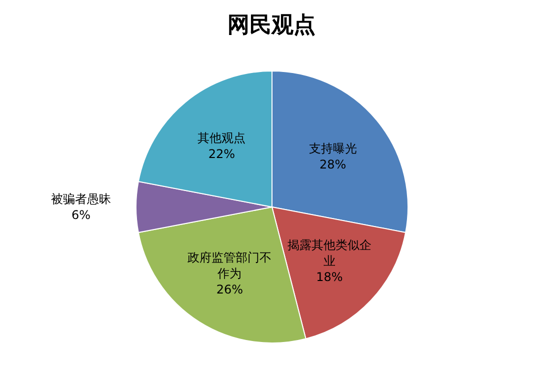  What do you see at coordinates (222, 138) in the screenshot?
I see `slice-label: 其他观点` at bounding box center [222, 138].